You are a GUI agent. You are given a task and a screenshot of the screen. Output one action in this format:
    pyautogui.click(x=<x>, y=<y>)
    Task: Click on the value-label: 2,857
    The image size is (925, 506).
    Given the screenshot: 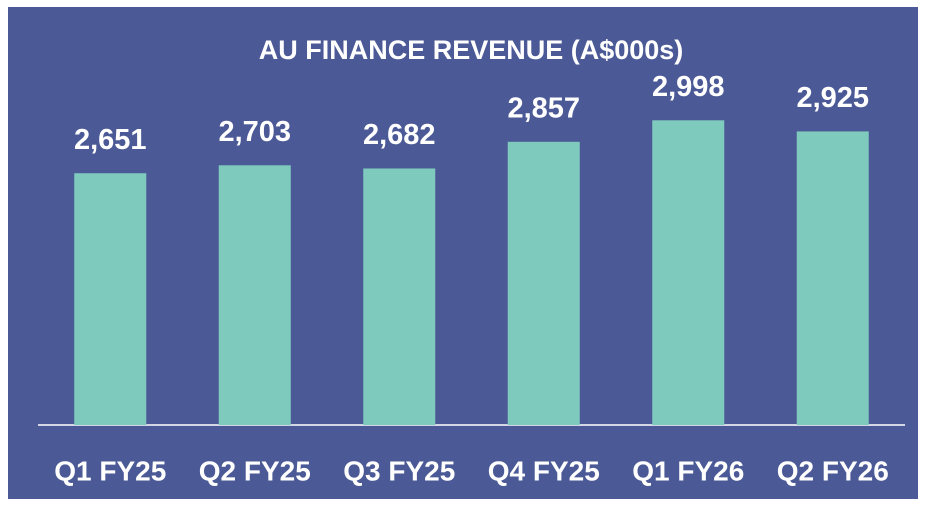 What is the action you would take?
    pyautogui.click(x=543, y=108)
    